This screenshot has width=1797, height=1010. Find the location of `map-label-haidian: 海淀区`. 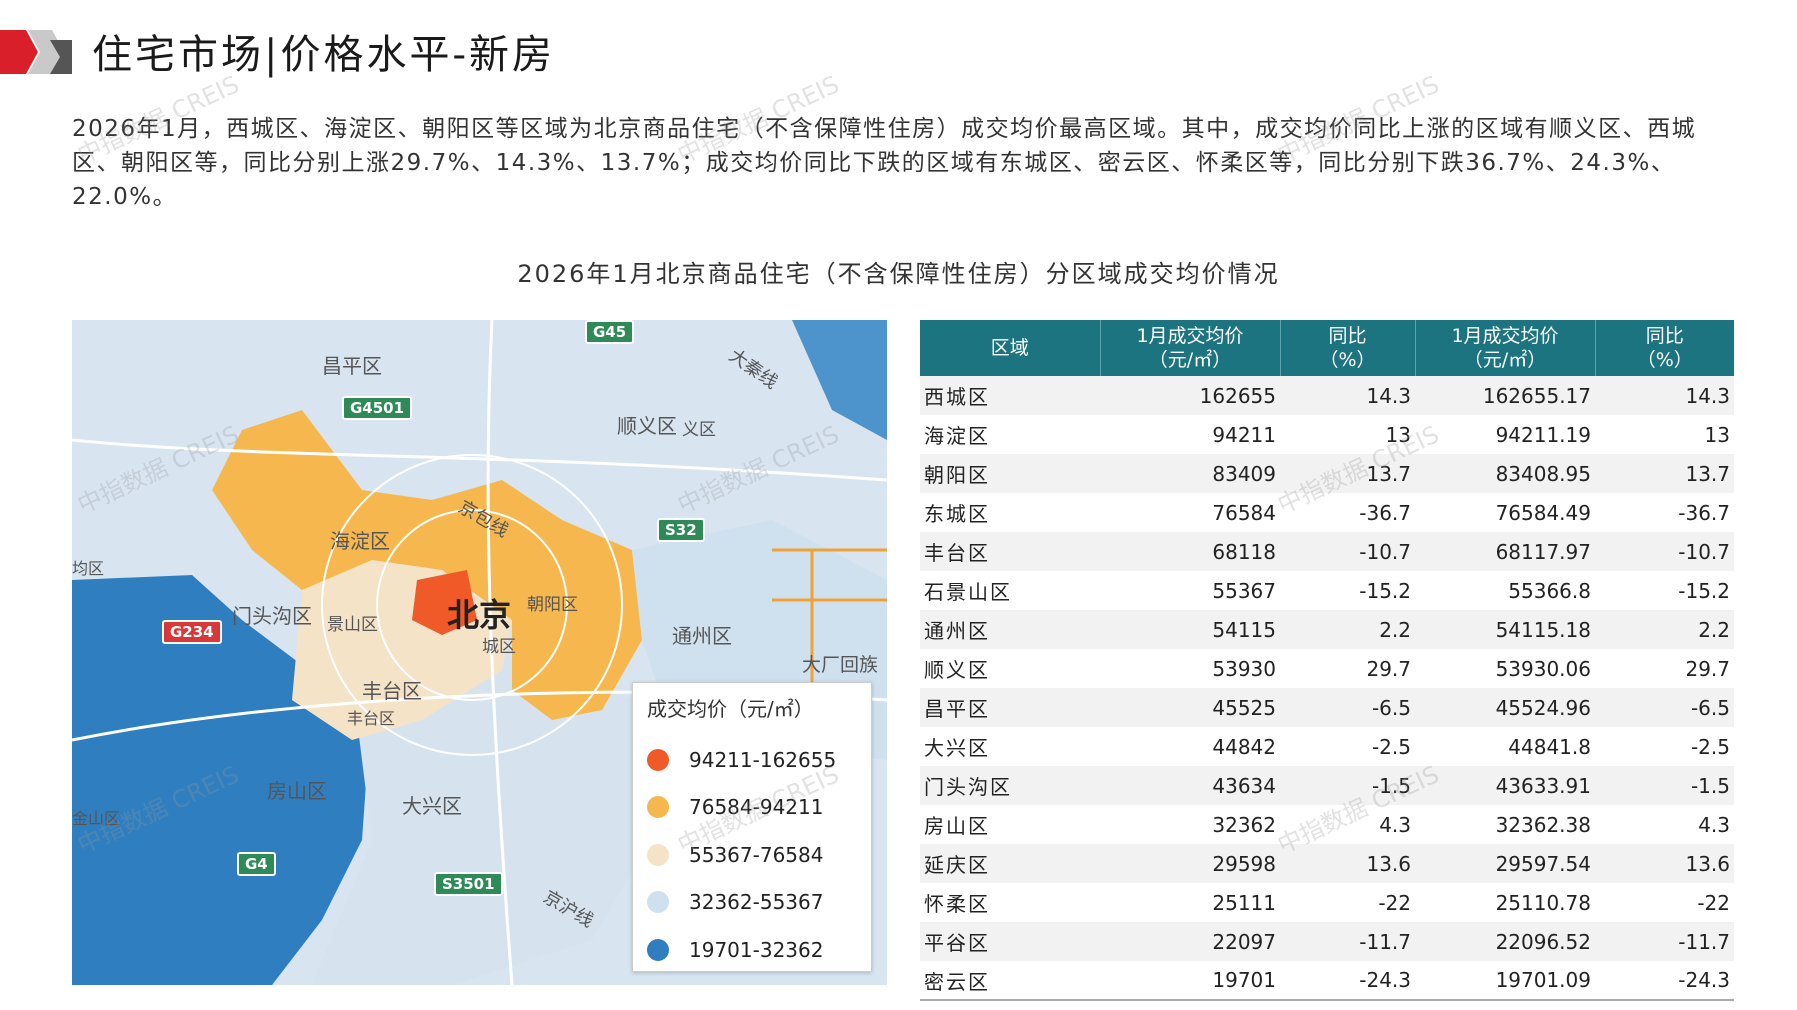

map-label-haidian: 海淀区 is located at coordinates (360, 541).